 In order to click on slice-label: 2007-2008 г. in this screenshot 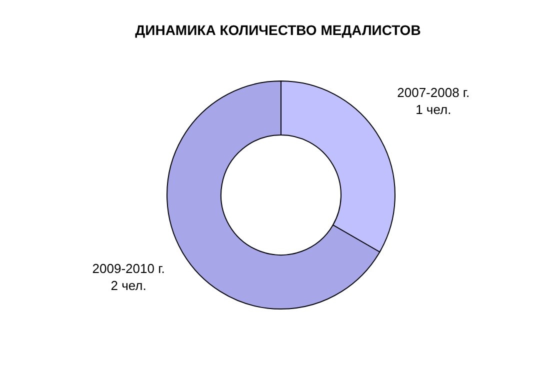, I will do `click(433, 92)`.